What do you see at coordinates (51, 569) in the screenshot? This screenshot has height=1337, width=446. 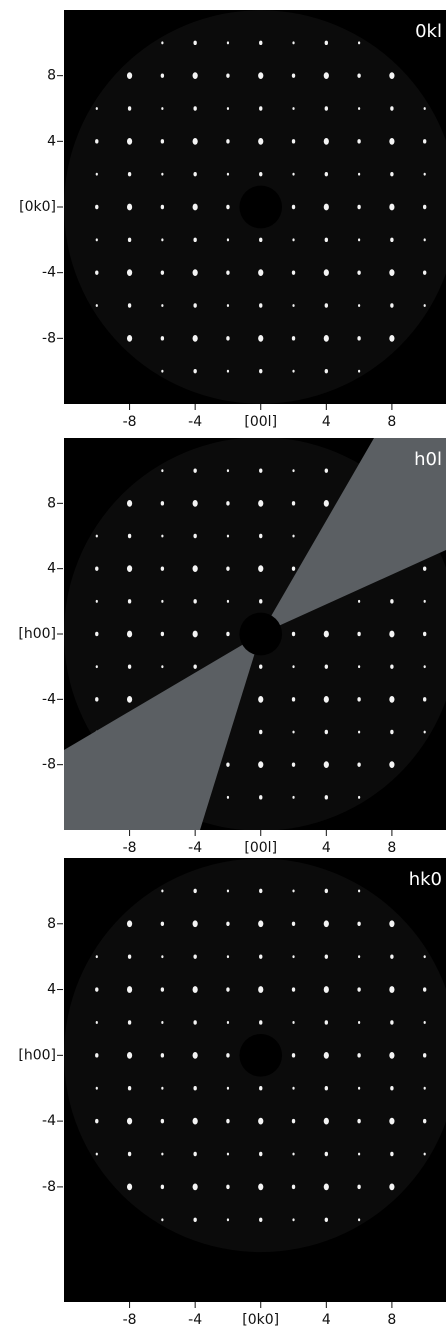 I see `y-tick-label: 4` at bounding box center [51, 569].